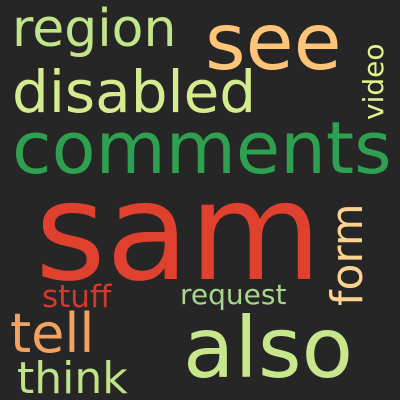  I want to click on word-stuff: stuff, so click(77, 297).